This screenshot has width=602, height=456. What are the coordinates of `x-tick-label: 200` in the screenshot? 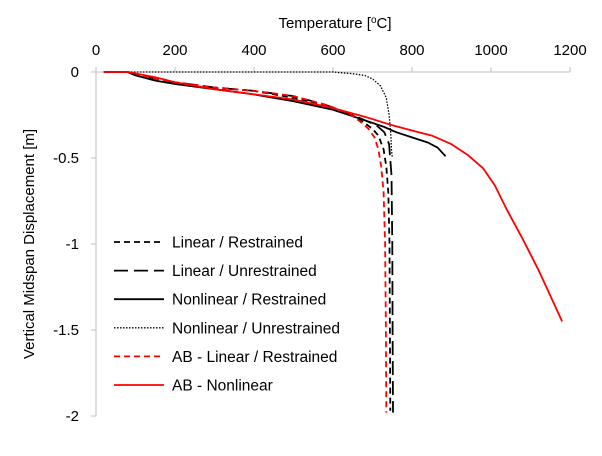 It's located at (174, 50).